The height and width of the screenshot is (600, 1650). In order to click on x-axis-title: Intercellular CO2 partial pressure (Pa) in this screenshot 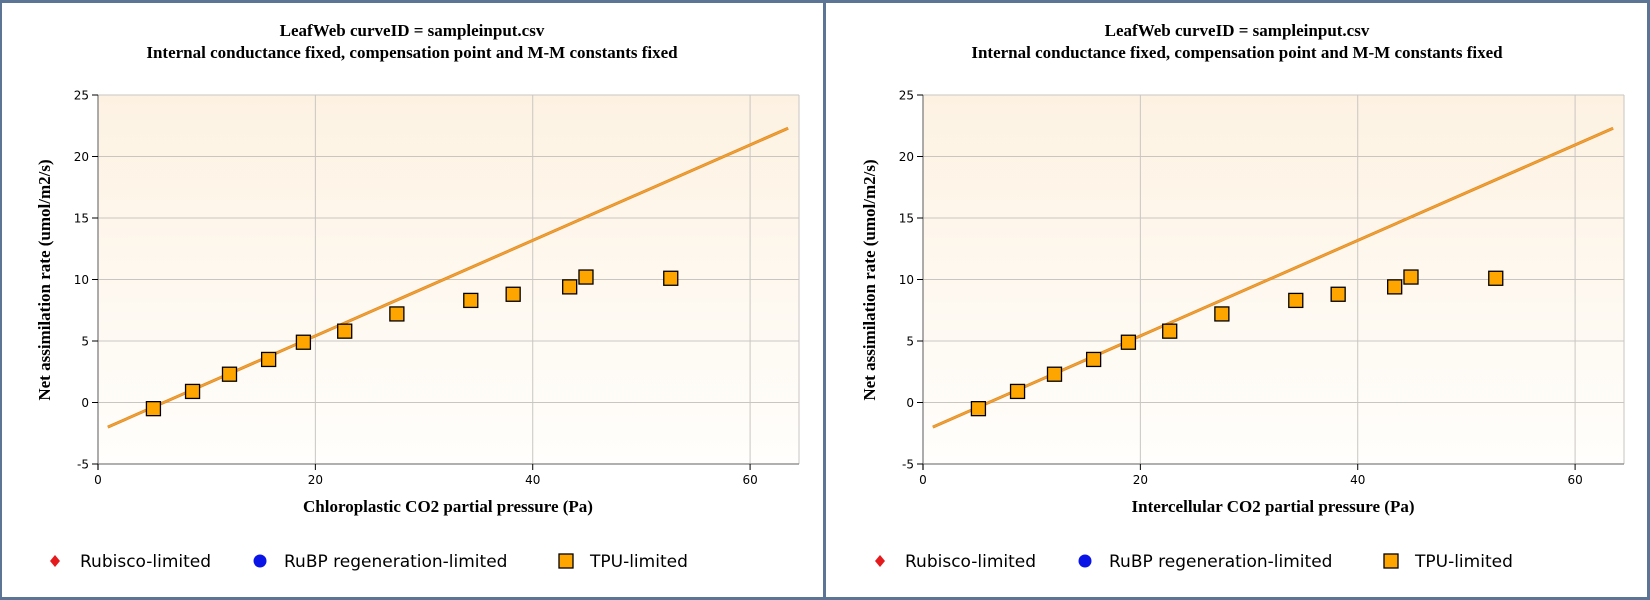, I will do `click(1273, 506)`.